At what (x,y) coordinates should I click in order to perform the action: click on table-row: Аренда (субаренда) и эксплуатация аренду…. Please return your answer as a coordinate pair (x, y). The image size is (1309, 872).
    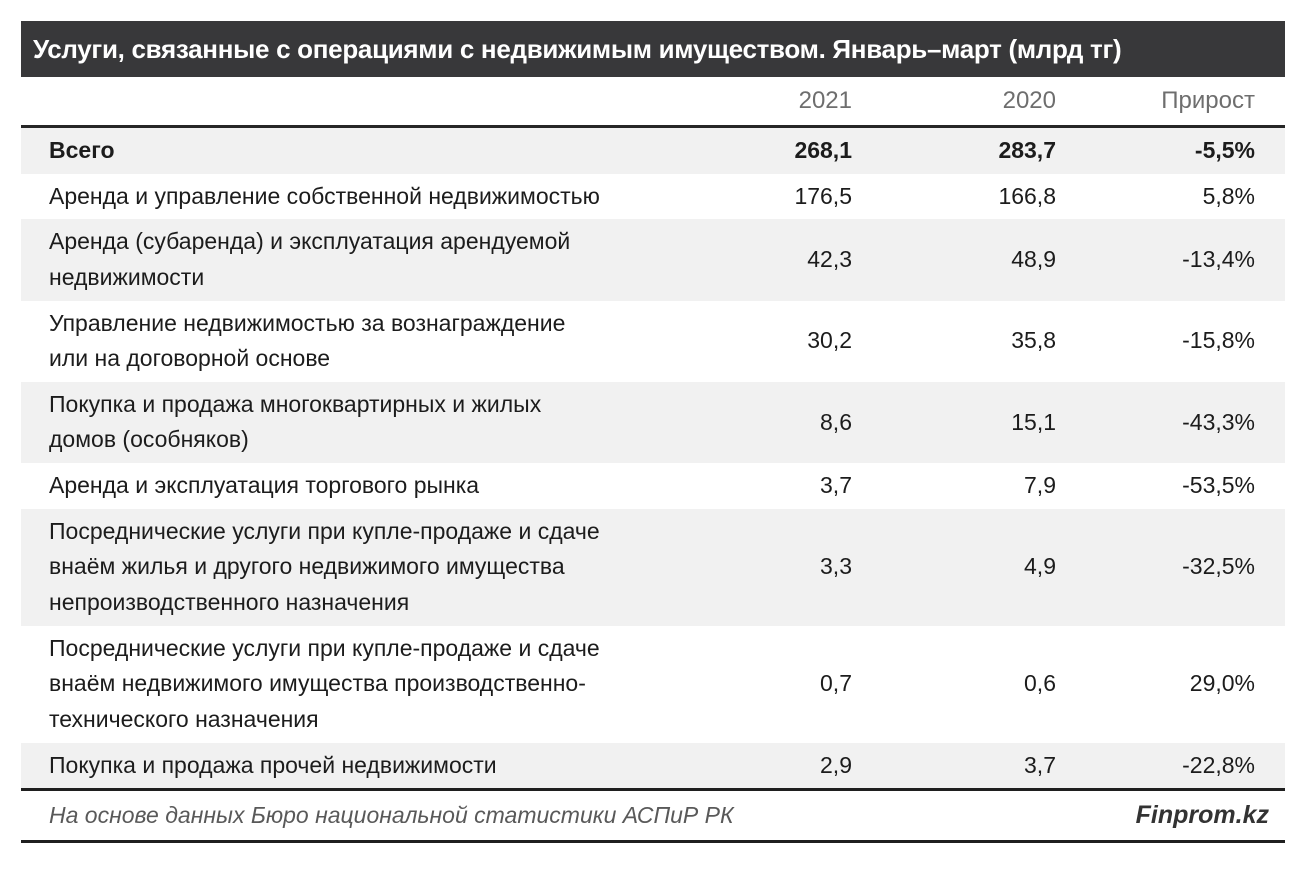
    Looking at the image, I should click on (653, 260).